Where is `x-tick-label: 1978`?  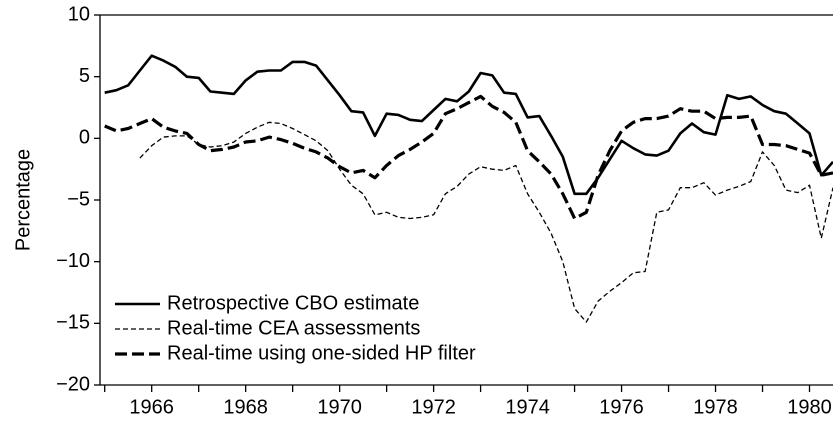 x-tick-label: 1978 is located at coordinates (715, 407).